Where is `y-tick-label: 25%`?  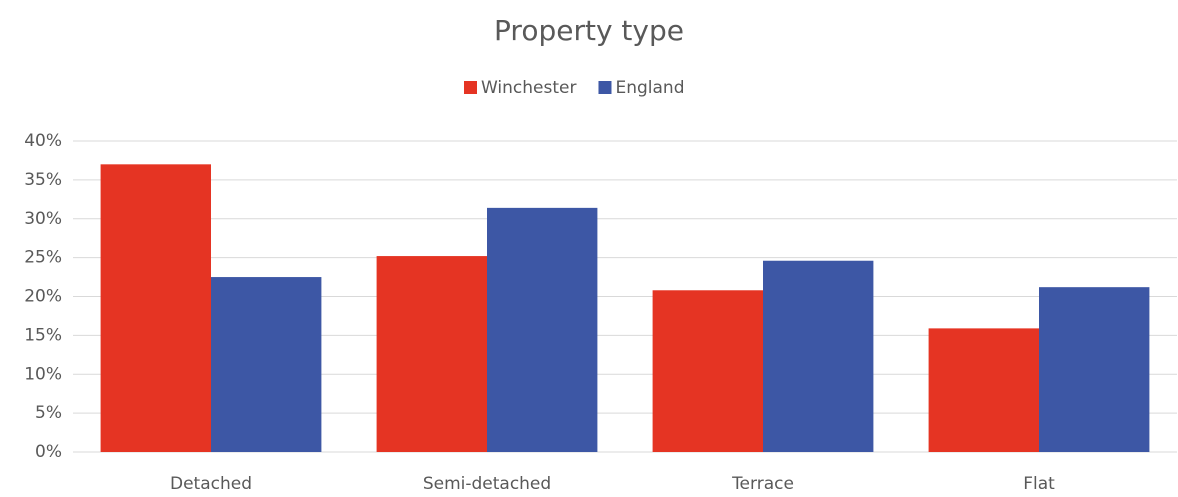
y-tick-label: 25% is located at coordinates (43, 258).